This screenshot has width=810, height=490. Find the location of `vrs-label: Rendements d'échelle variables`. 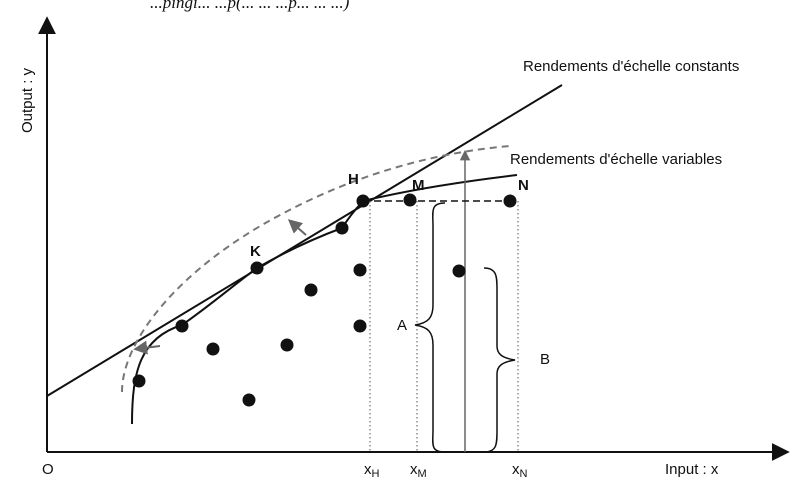

vrs-label: Rendements d'échelle variables is located at coordinates (616, 159).